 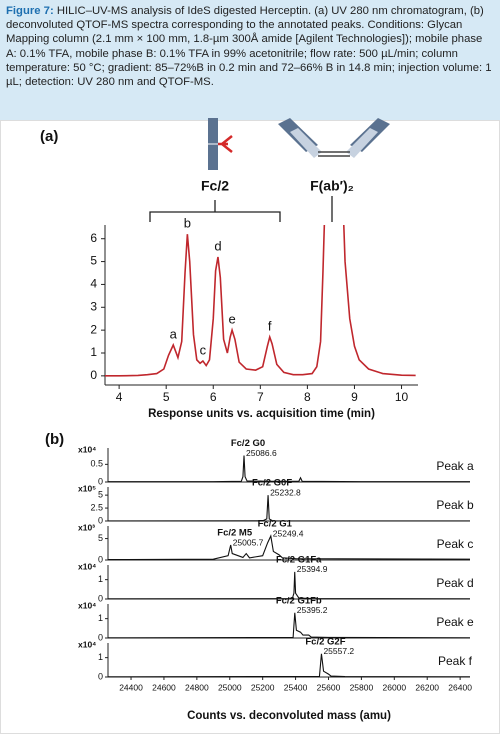 What do you see at coordinates (275, 524) in the screenshot?
I see `peak-annotation: Fc/2 G1` at bounding box center [275, 524].